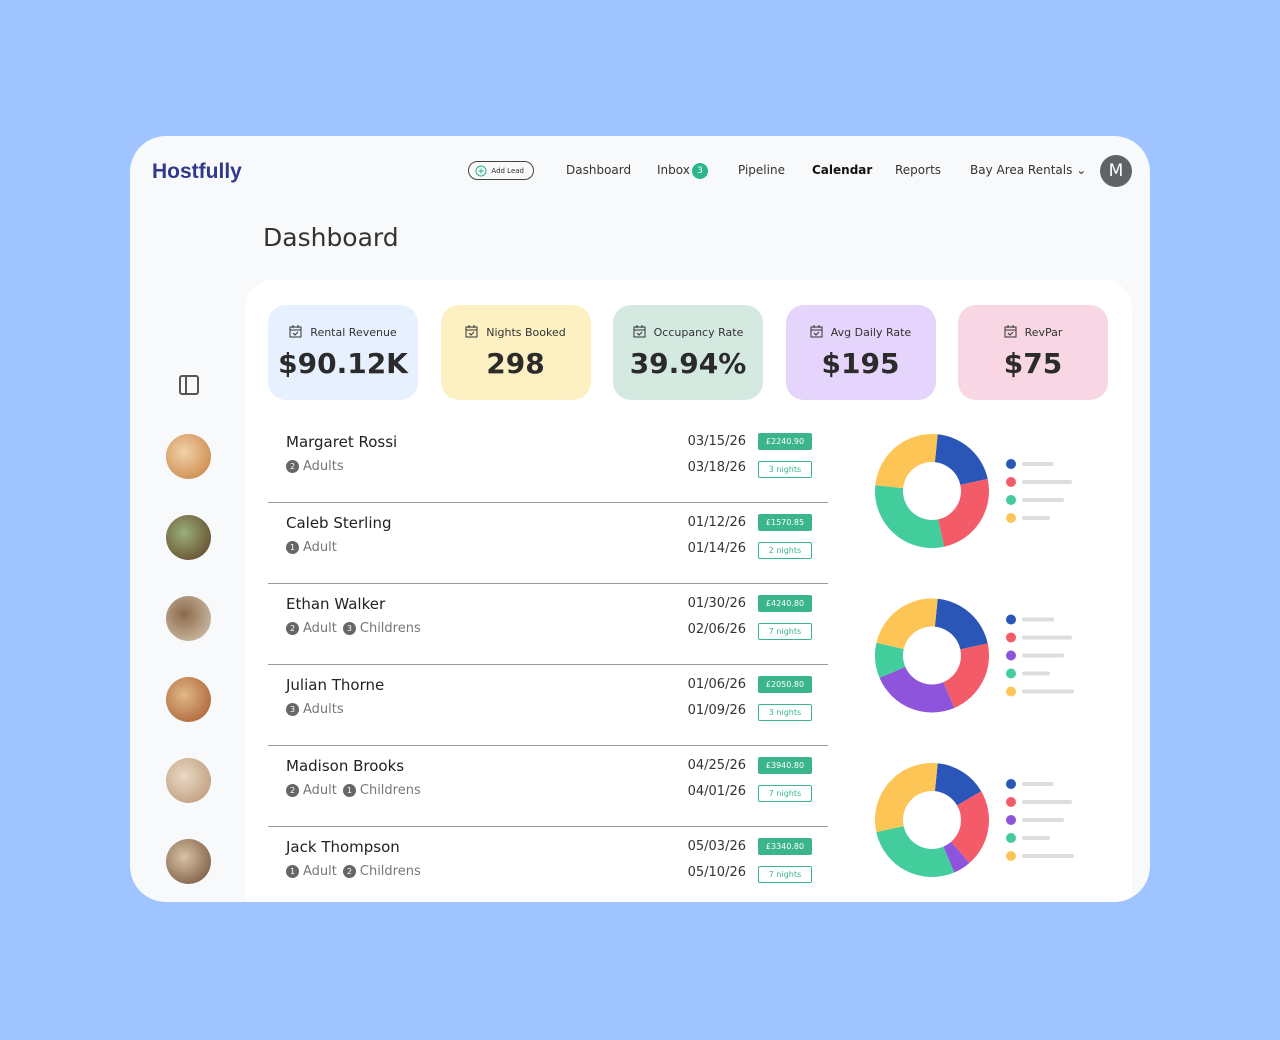  I want to click on user-avatar: M, so click(1116, 171).